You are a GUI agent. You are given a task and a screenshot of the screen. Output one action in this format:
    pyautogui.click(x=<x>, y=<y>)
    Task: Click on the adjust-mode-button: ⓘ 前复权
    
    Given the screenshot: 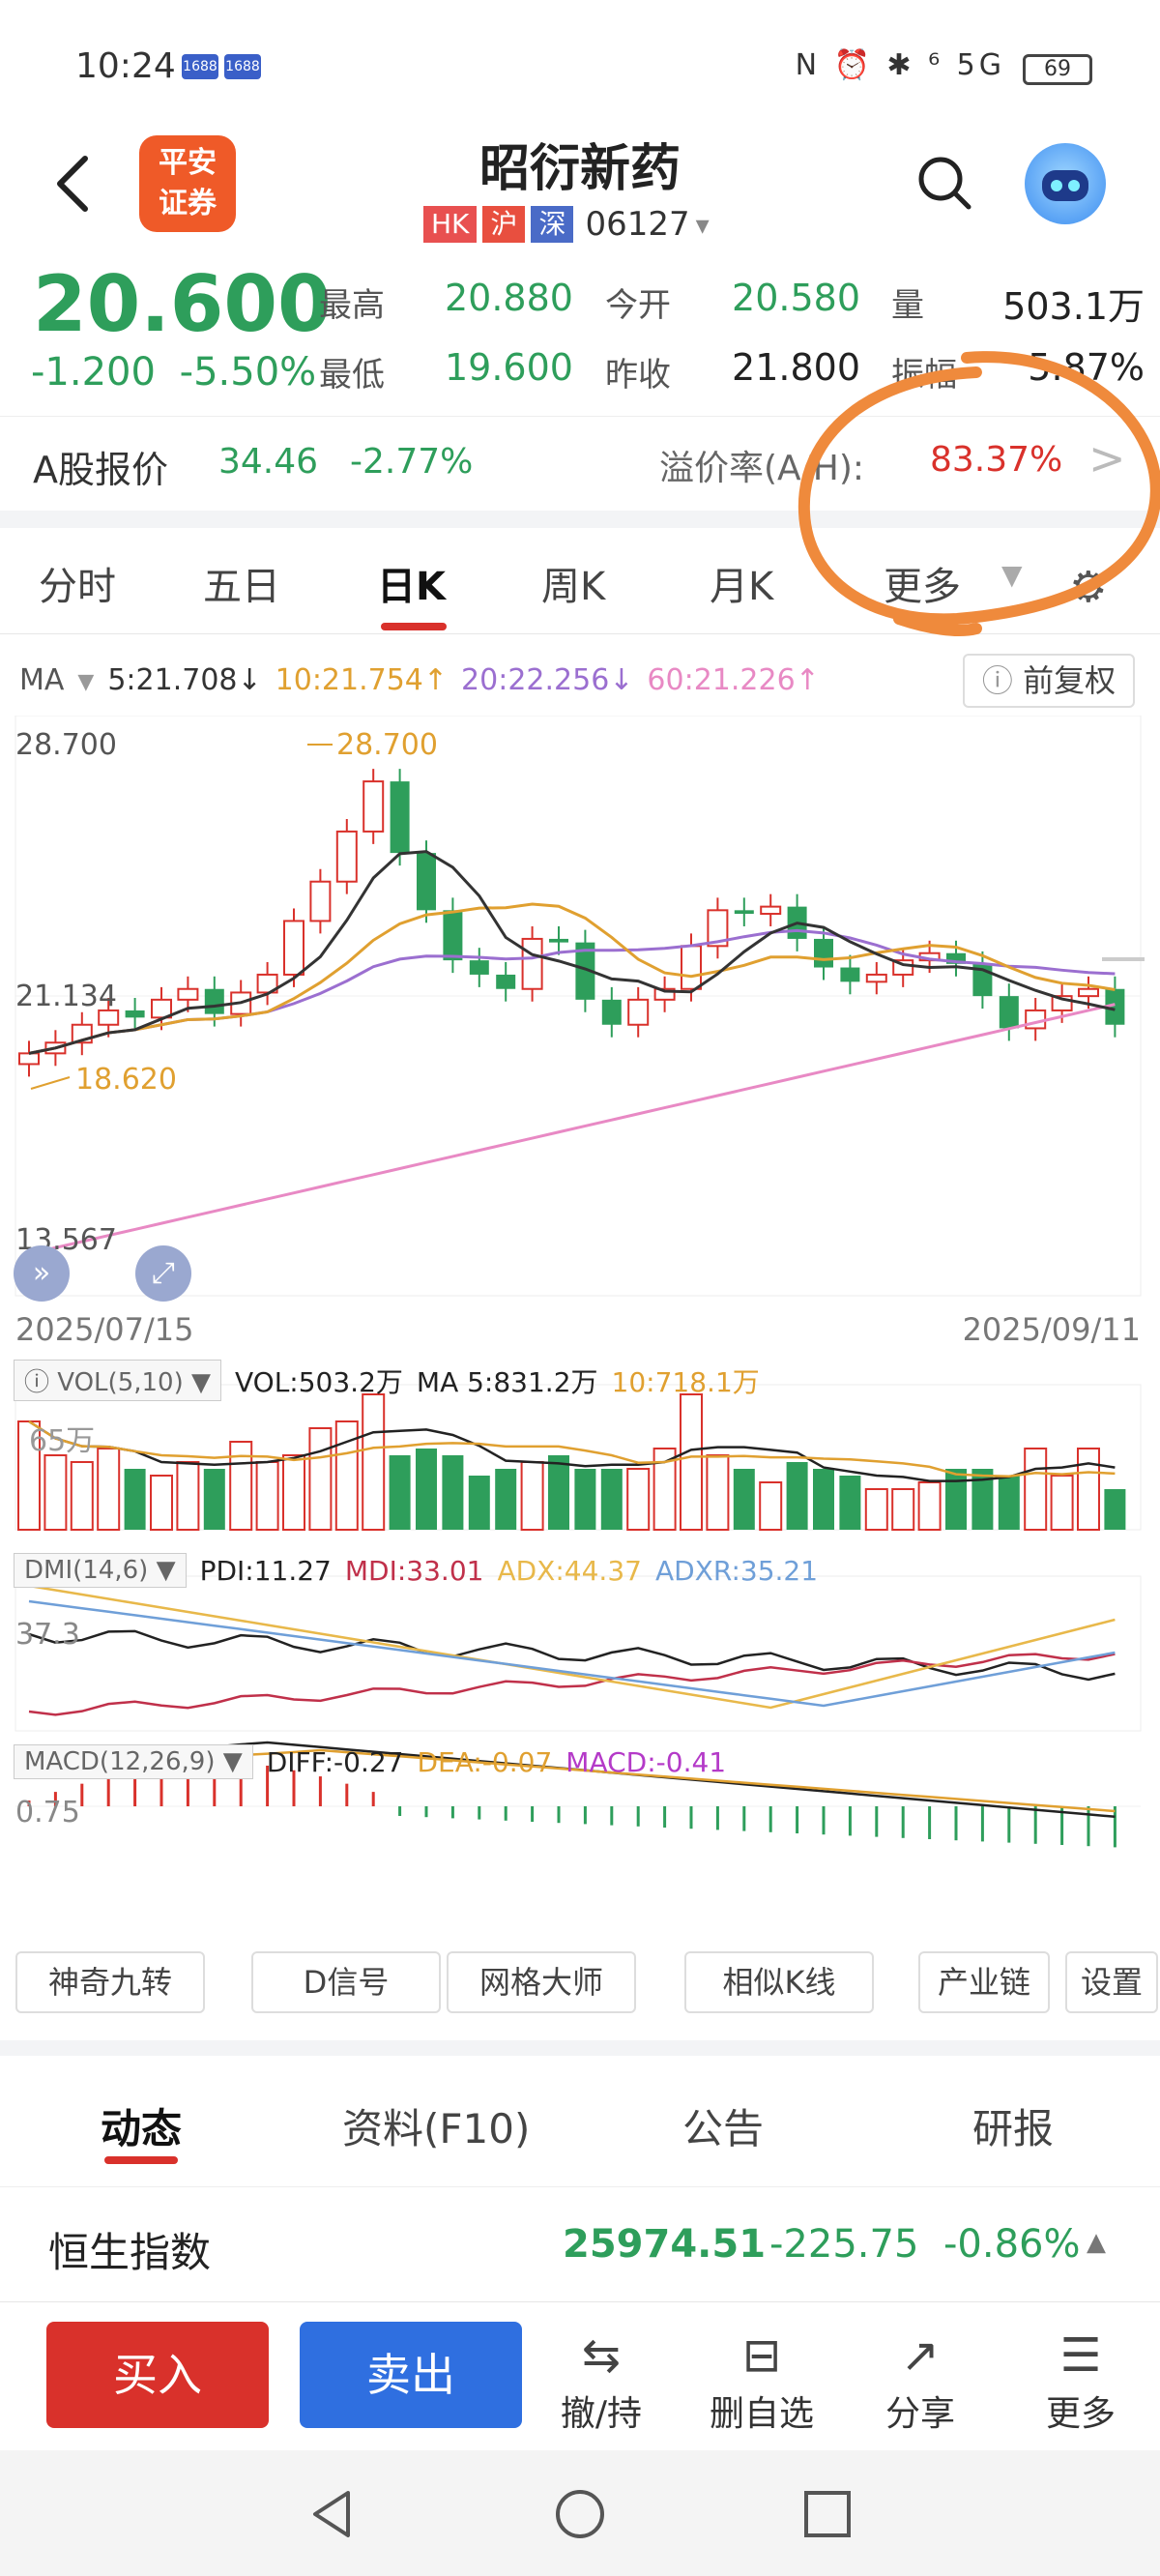 What is the action you would take?
    pyautogui.click(x=1049, y=681)
    